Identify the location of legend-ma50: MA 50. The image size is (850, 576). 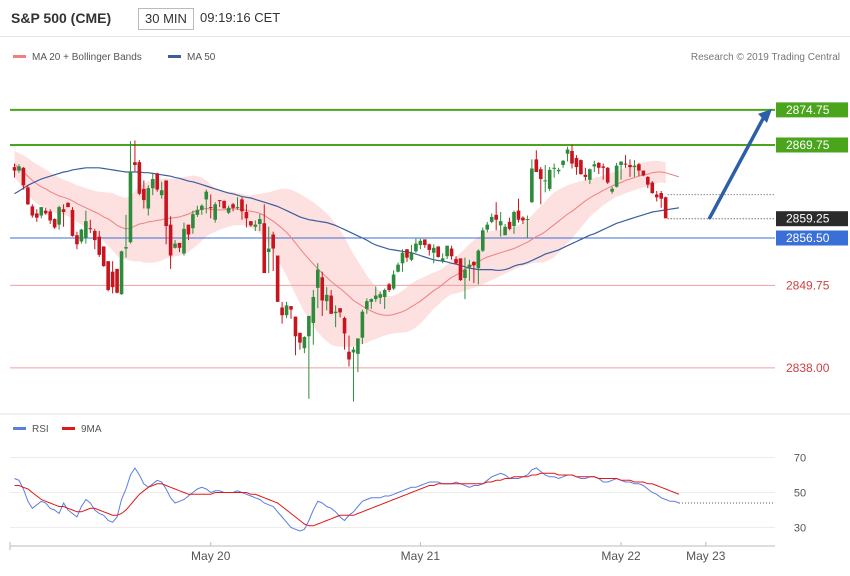
(191, 57).